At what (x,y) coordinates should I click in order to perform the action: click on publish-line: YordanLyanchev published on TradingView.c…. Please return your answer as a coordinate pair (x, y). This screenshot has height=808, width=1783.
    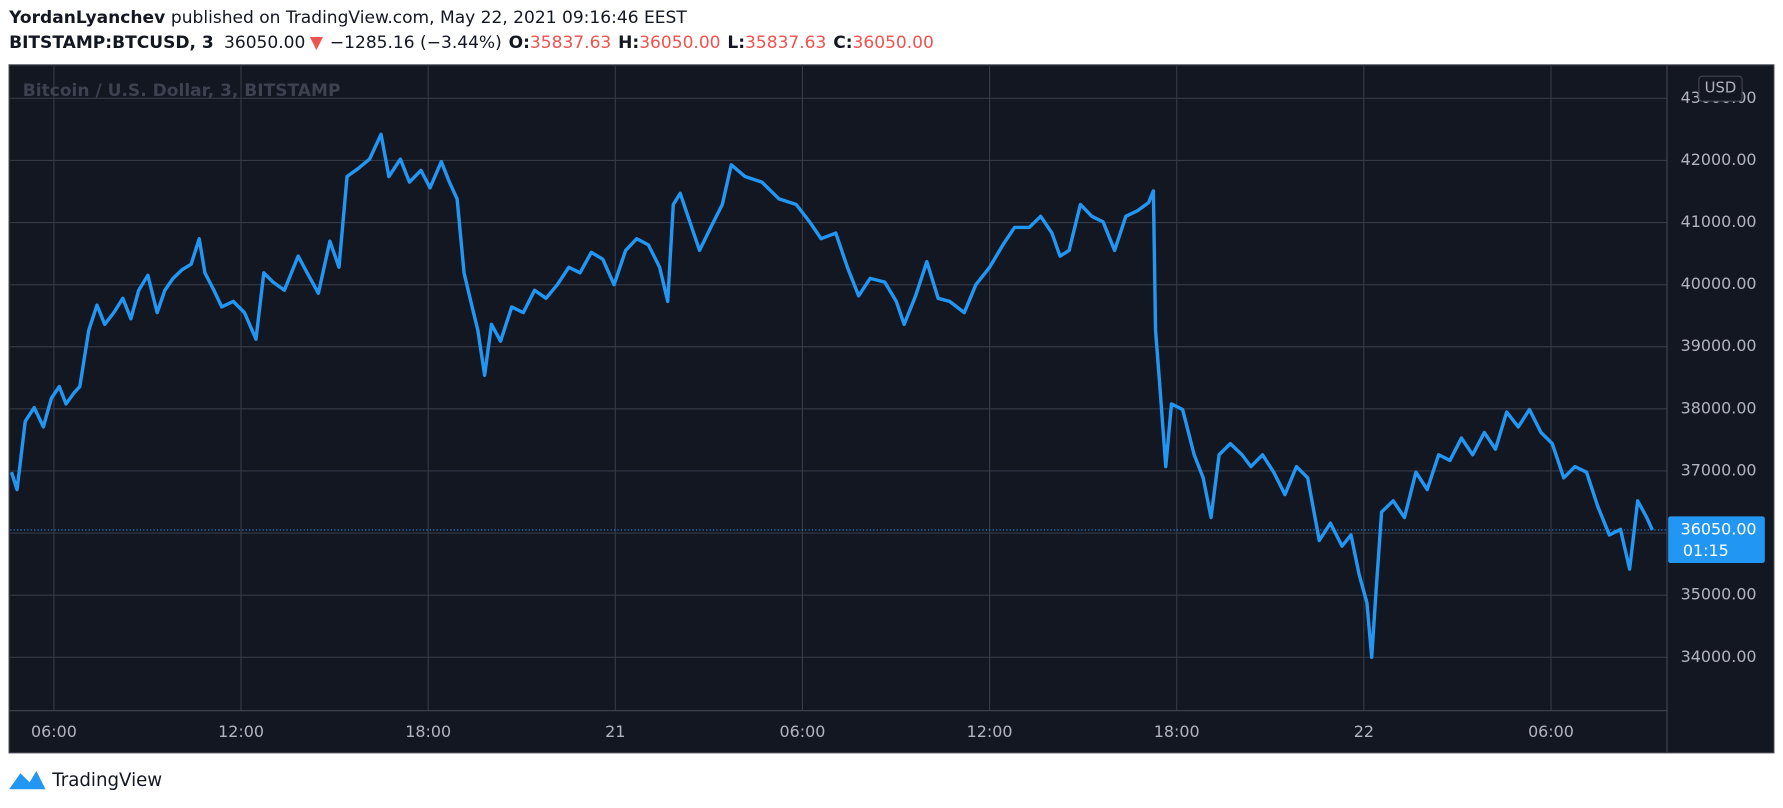
    Looking at the image, I should click on (347, 18).